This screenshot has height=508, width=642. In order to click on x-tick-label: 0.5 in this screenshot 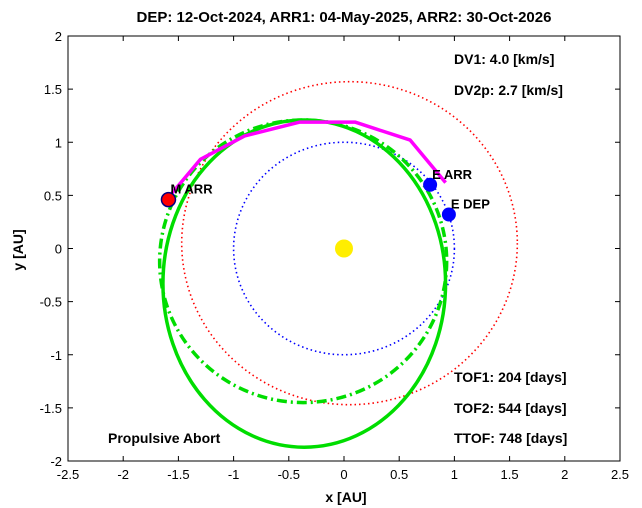, I will do `click(399, 474)`.